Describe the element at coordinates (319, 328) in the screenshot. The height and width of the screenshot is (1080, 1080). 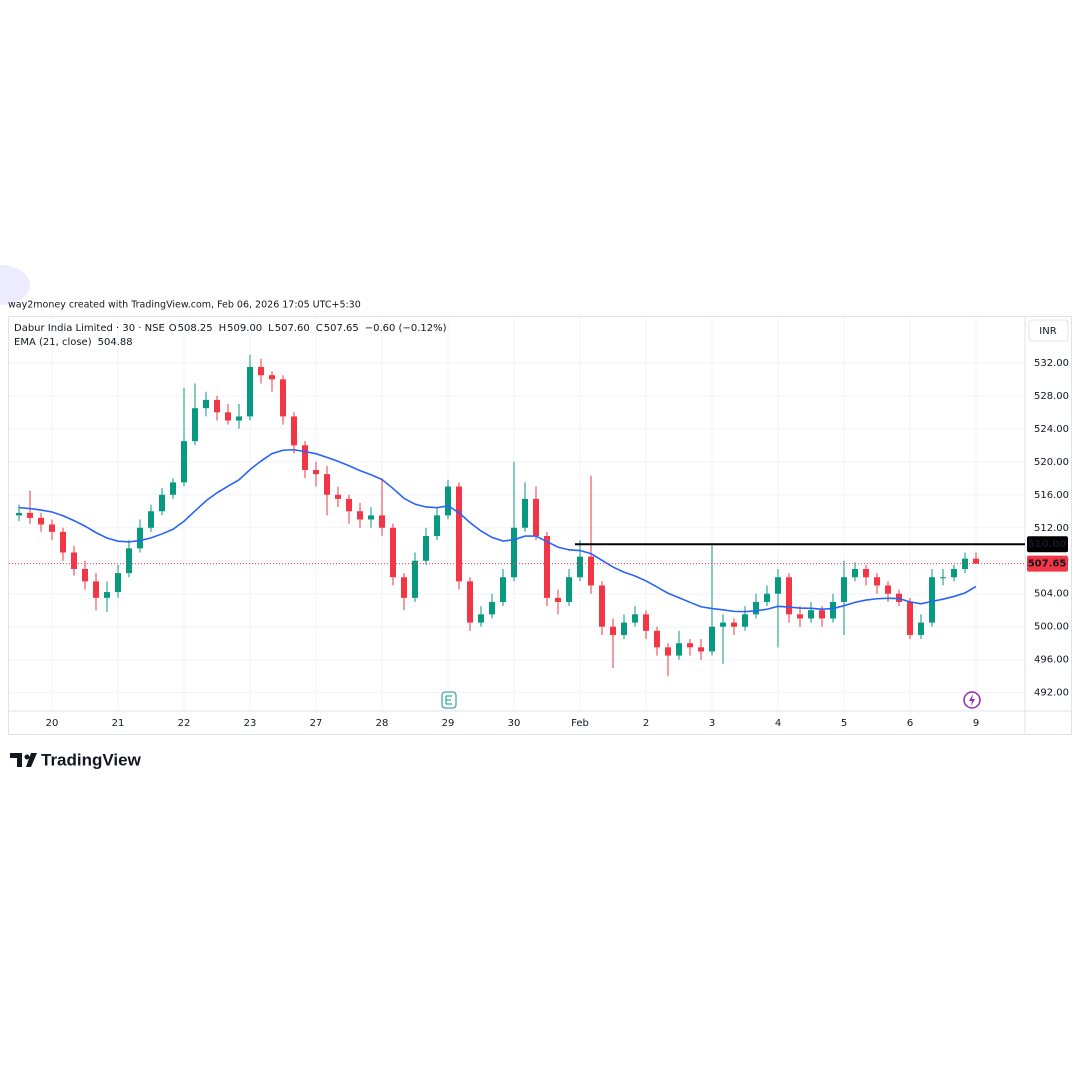
I see `ohlc-label: C` at that location.